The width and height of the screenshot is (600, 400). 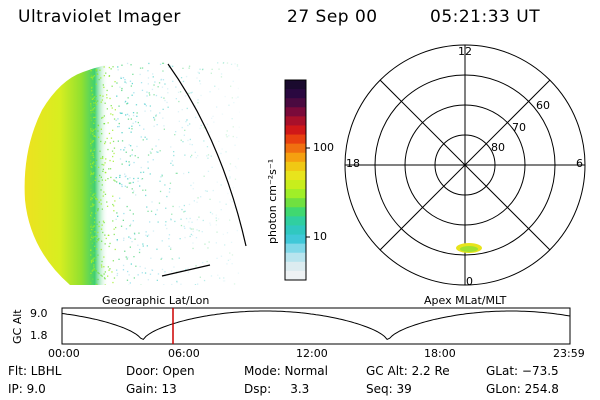 What do you see at coordinates (469, 281) in the screenshot?
I see `mlt-label-0: 0` at bounding box center [469, 281].